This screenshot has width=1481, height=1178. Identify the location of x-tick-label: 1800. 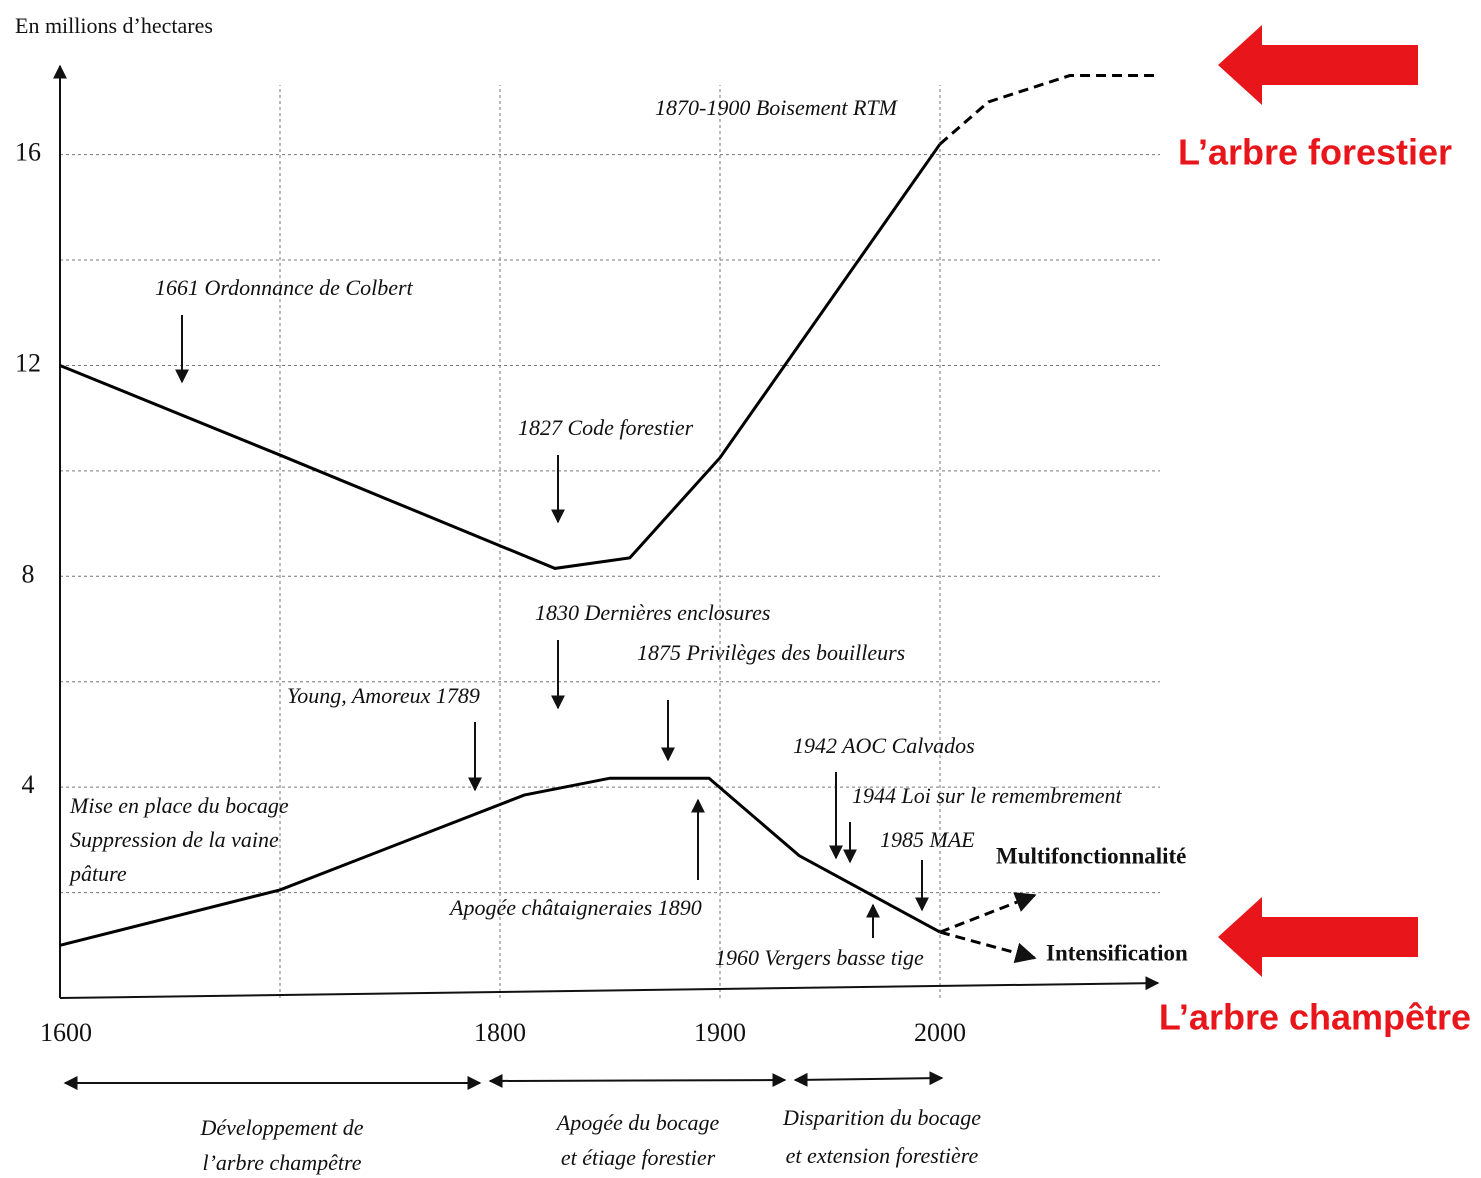
(500, 1032).